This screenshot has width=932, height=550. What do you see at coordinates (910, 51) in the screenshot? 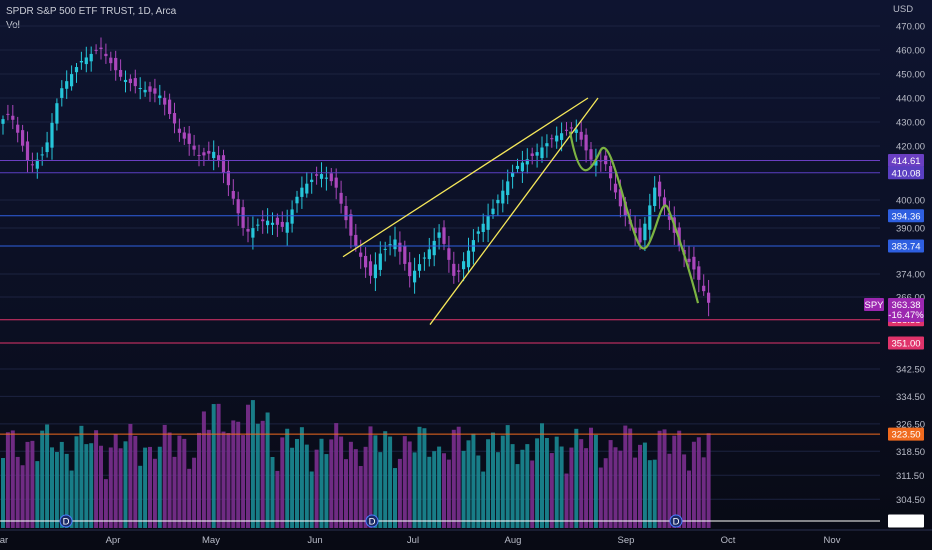
I see `y-tick-label: 460.00` at bounding box center [910, 51].